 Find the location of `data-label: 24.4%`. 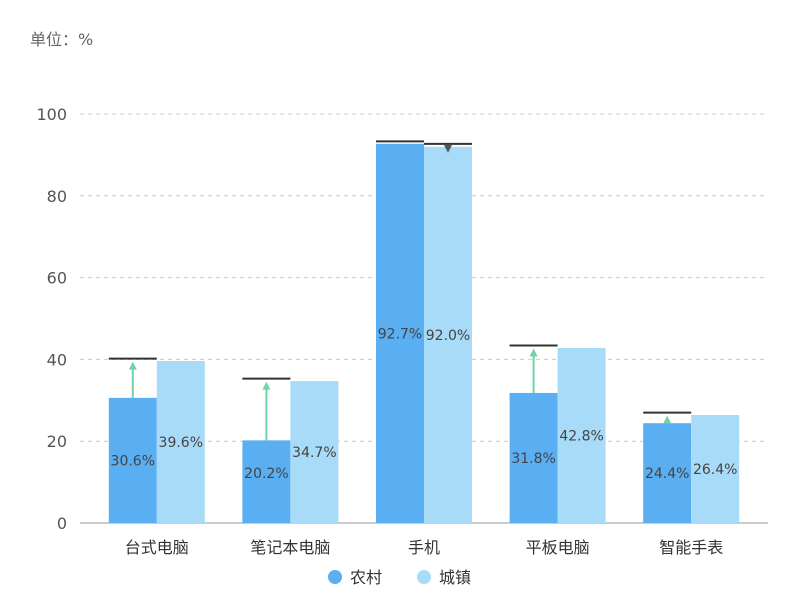

data-label: 24.4% is located at coordinates (667, 474).